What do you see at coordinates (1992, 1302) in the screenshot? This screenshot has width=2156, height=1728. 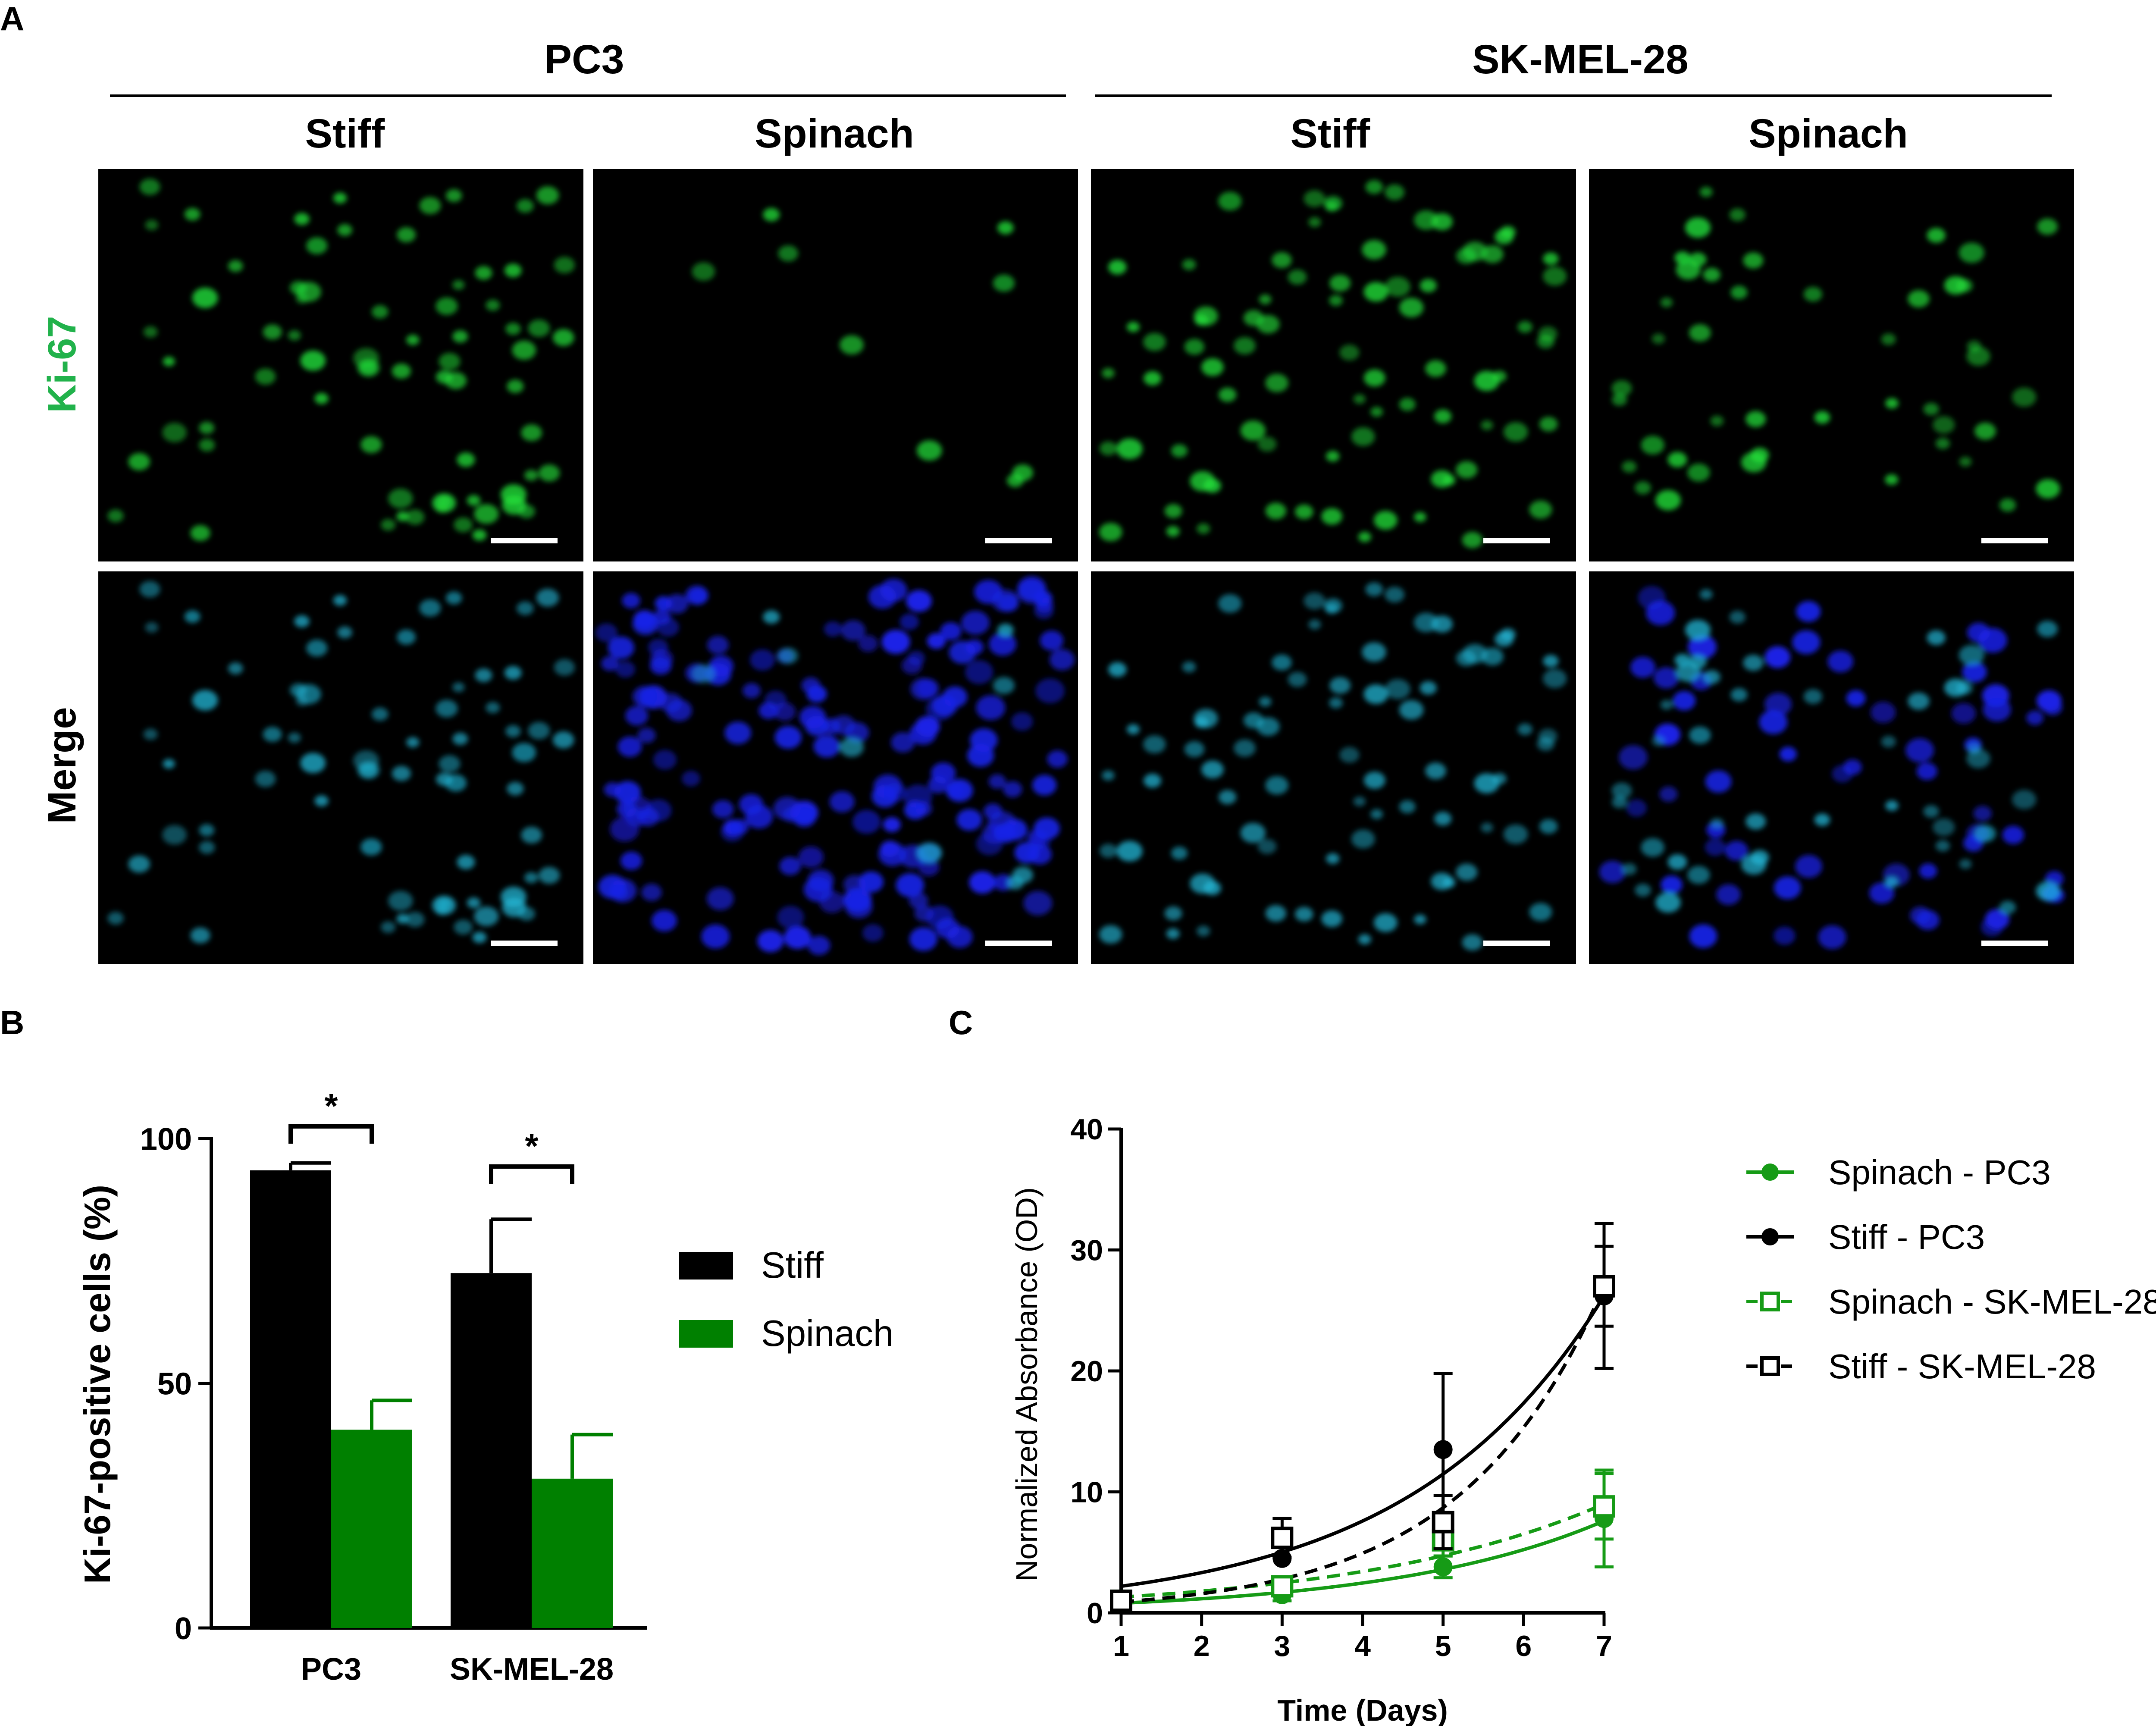 I see `line-legend-label: Spinach - SK-MEL-28` at bounding box center [1992, 1302].